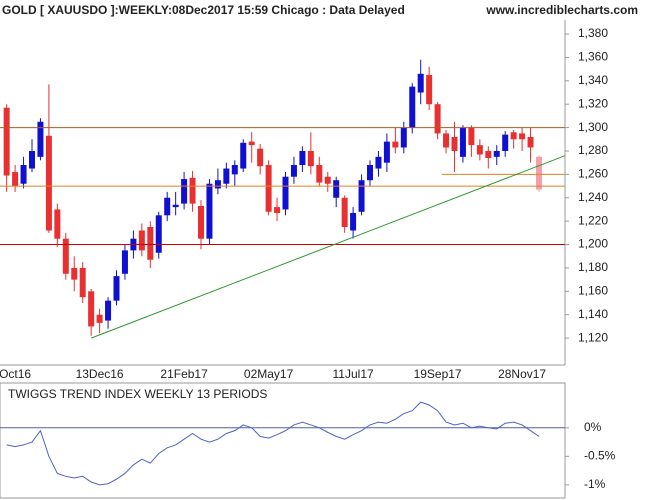 This screenshot has height=500, width=650. I want to click on y-tick-label: 1,320, so click(593, 103).